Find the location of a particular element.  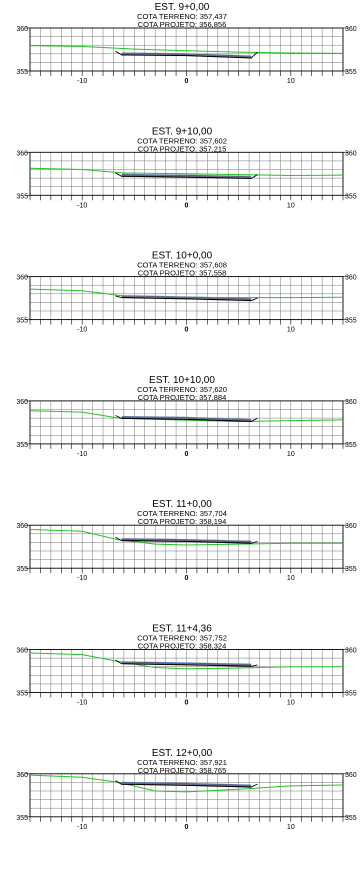

terrain-elevation-label: COTA TERRENO: 357,921 is located at coordinates (182, 762).